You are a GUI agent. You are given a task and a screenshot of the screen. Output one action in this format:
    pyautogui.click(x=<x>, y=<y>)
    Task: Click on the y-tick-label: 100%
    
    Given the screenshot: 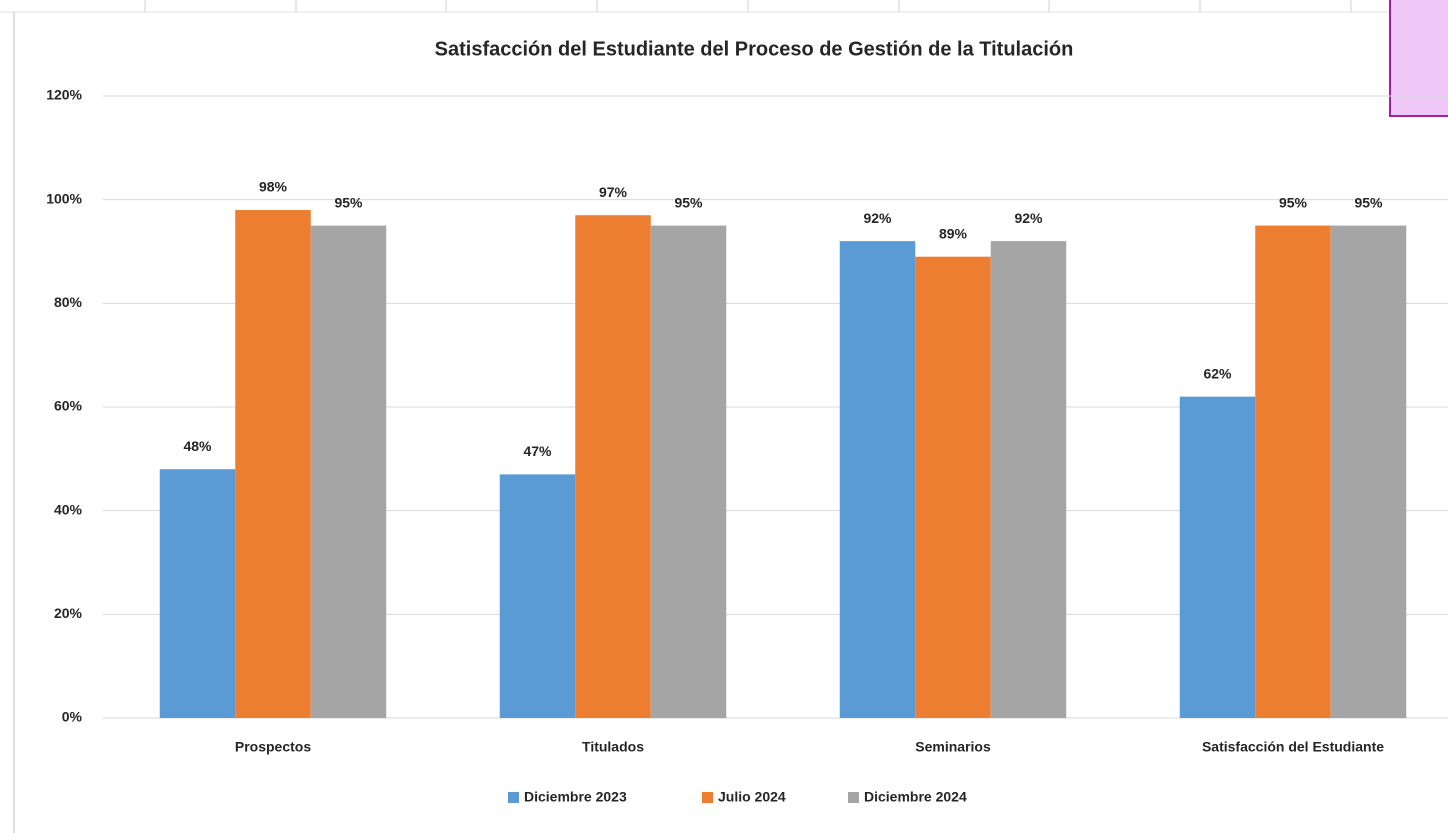 What is the action you would take?
    pyautogui.click(x=64, y=198)
    